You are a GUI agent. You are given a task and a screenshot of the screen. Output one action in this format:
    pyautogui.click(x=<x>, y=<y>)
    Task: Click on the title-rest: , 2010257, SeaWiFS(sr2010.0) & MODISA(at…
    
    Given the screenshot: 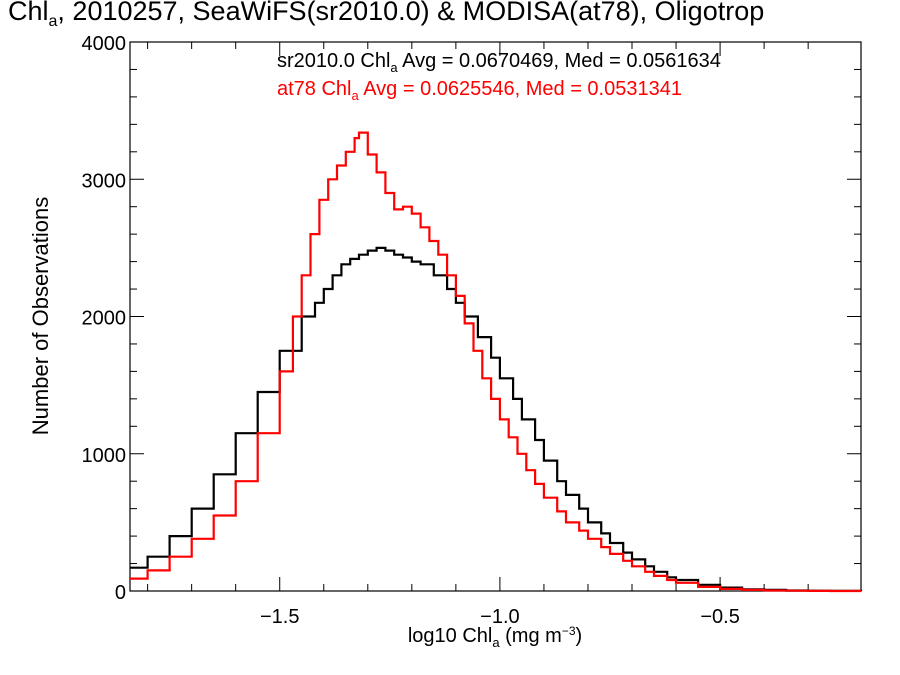 What is the action you would take?
    pyautogui.click(x=411, y=13)
    